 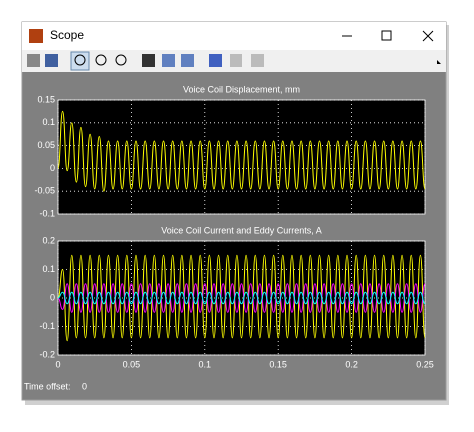 What do you see at coordinates (33, 60) in the screenshot?
I see `print-icon` at bounding box center [33, 60].